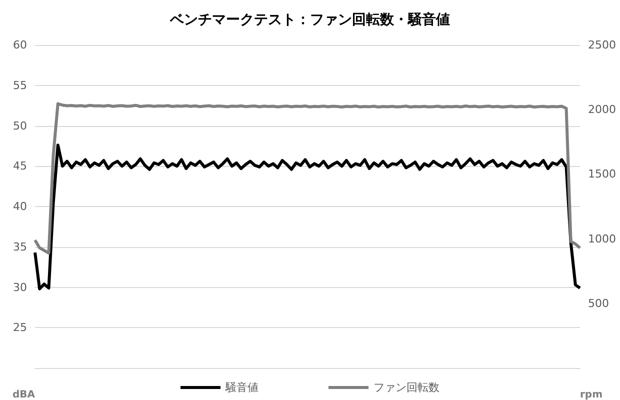  Describe the element at coordinates (407, 387) in the screenshot. I see `legend-label: ファン回転数` at that location.